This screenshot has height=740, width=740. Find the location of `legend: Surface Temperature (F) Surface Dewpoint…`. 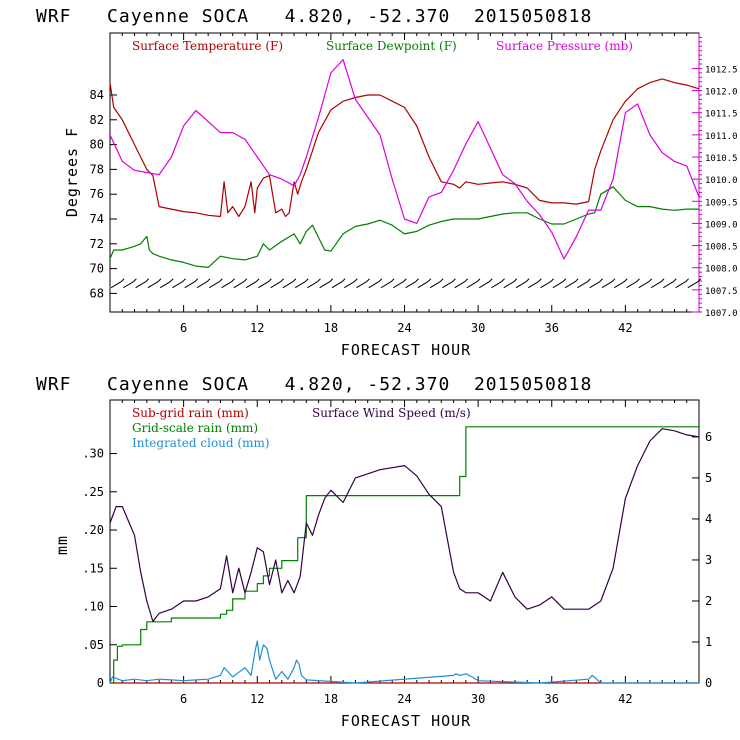

legend: Surface Temperature (F) Surface Dewpoint… is located at coordinates (382, 46).